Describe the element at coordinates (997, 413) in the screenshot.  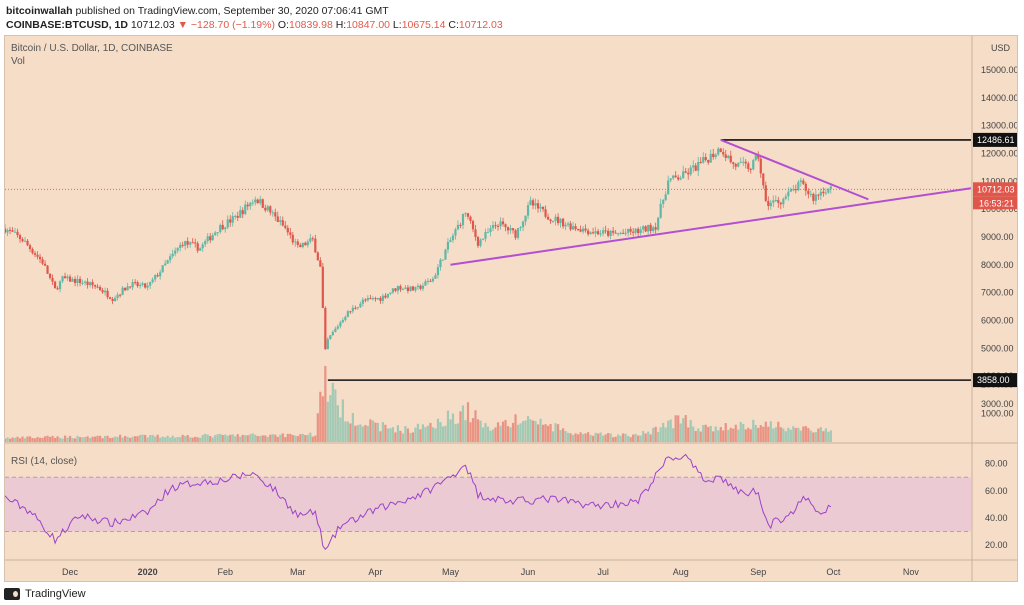
I see `volume-tick-label: 1000.00` at that location.